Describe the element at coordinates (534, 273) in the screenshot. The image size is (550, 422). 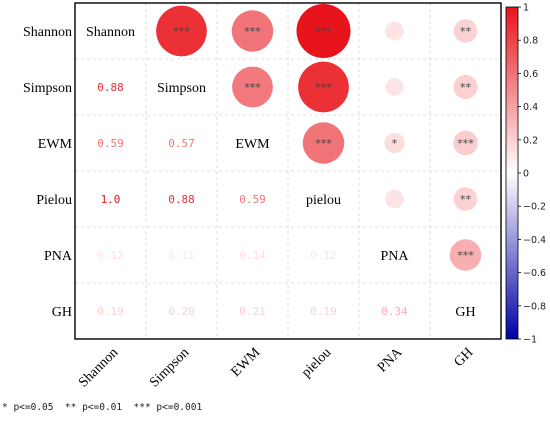
I see `colorbar-tick-label: −0.6` at that location.